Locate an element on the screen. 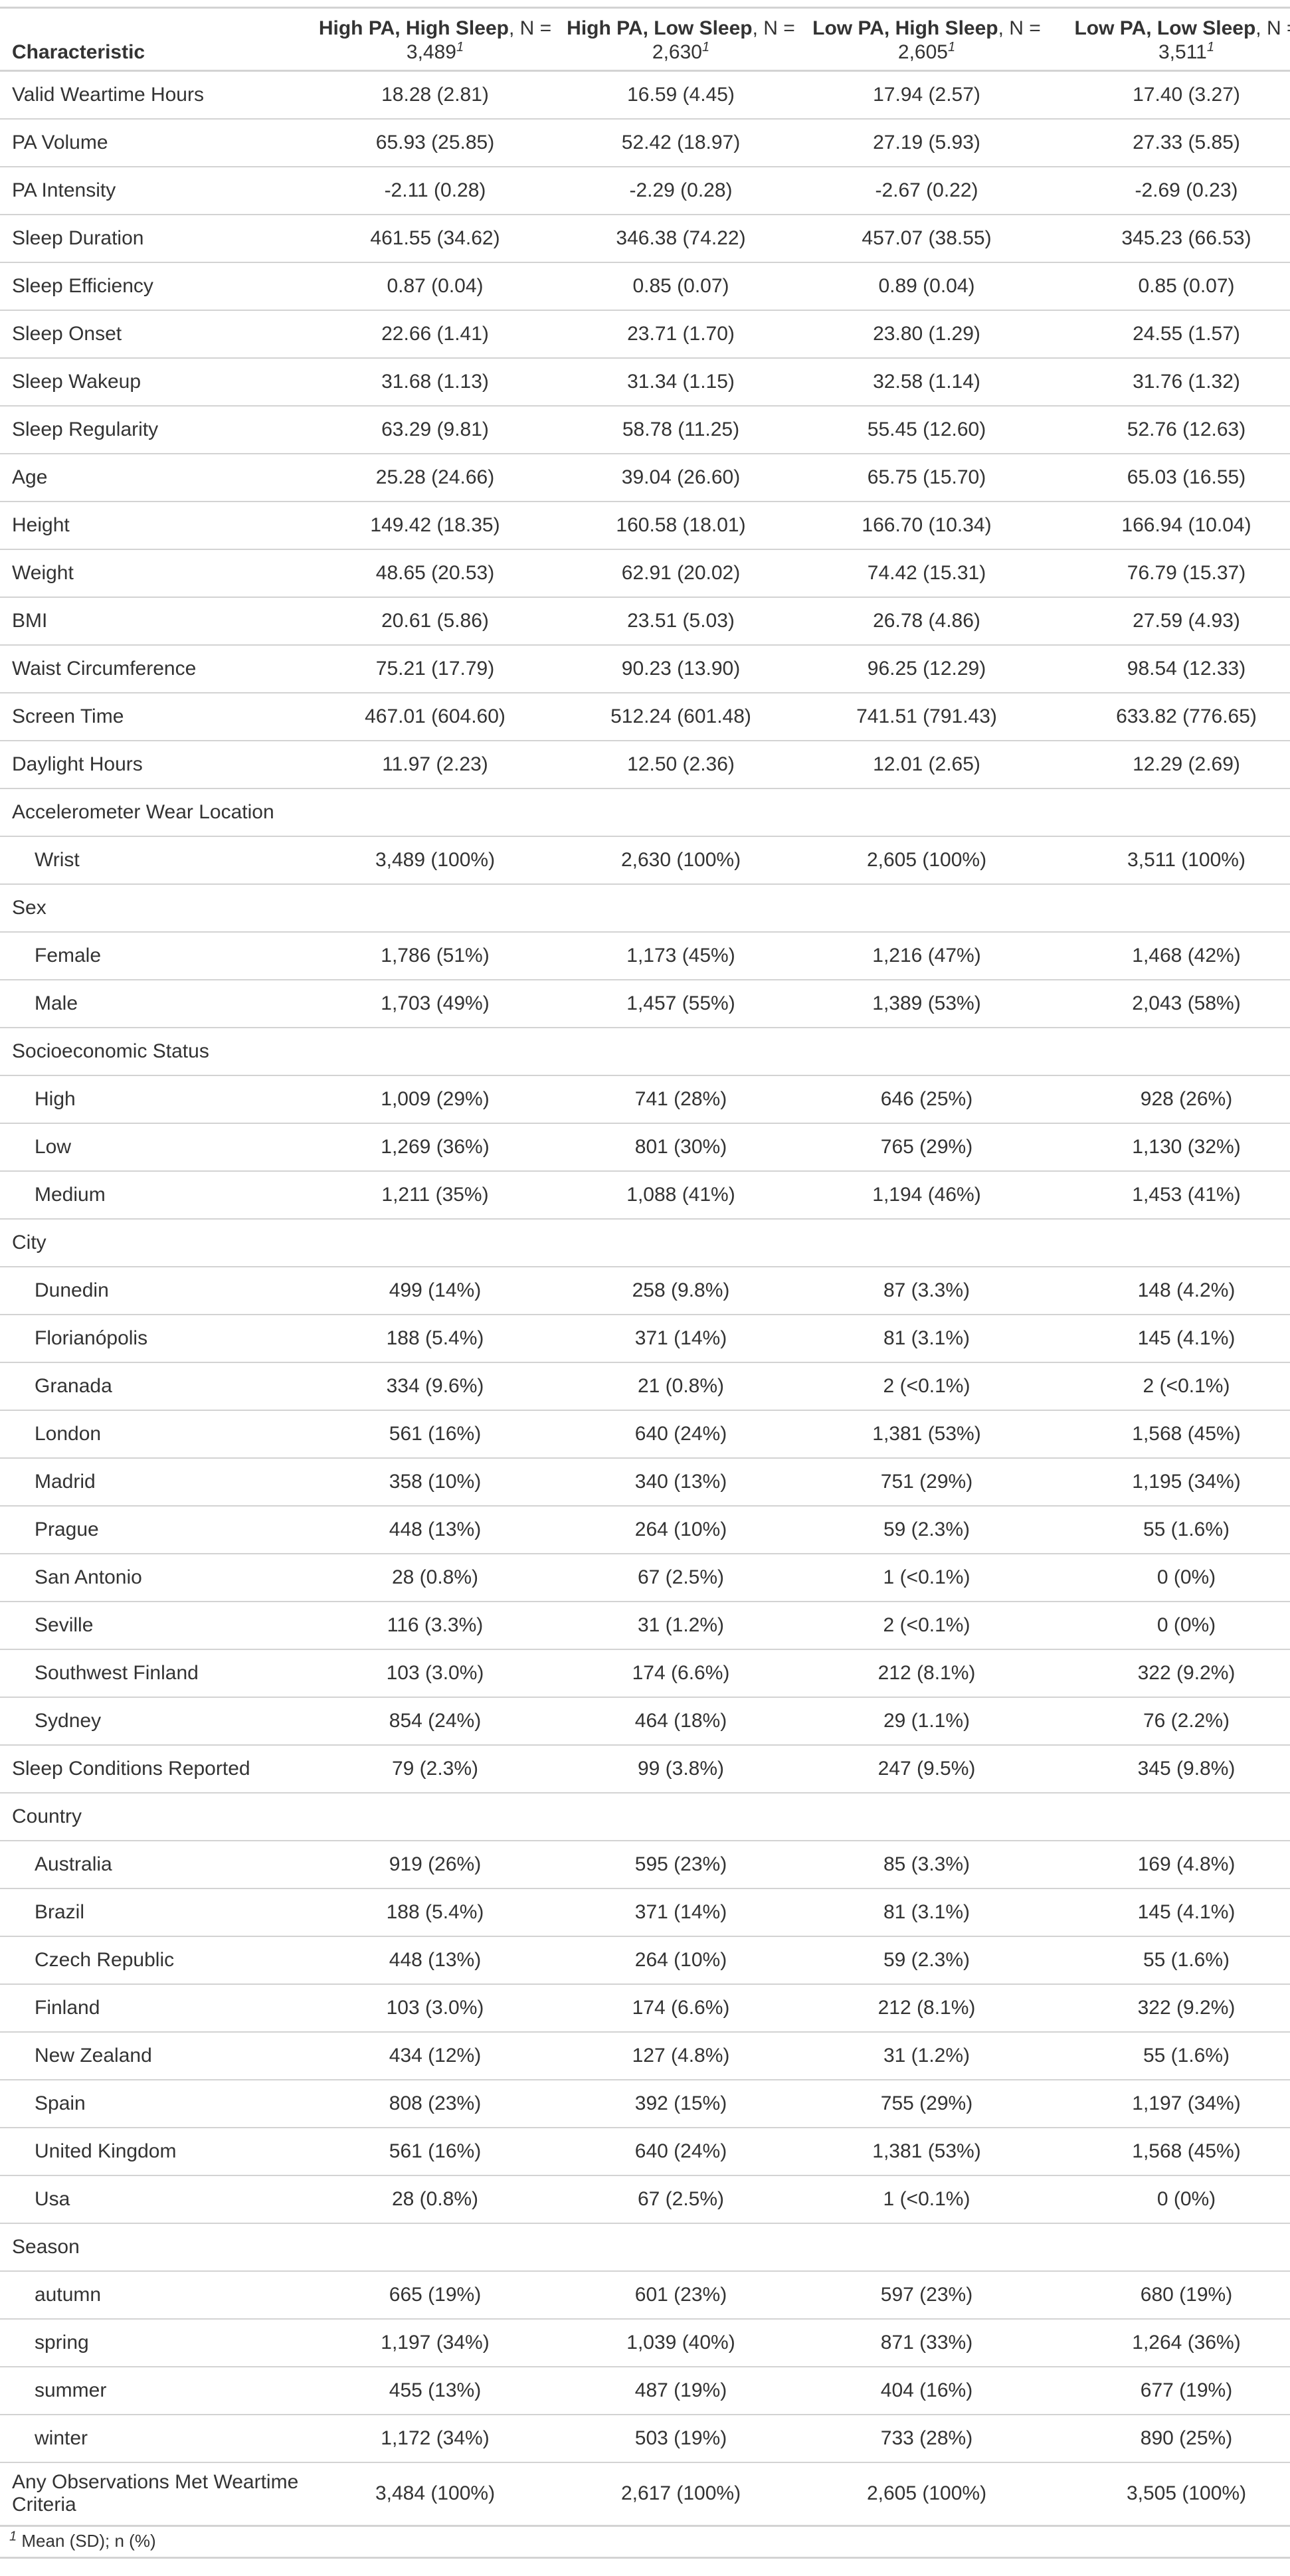  row-label: Seville is located at coordinates (156, 1624).